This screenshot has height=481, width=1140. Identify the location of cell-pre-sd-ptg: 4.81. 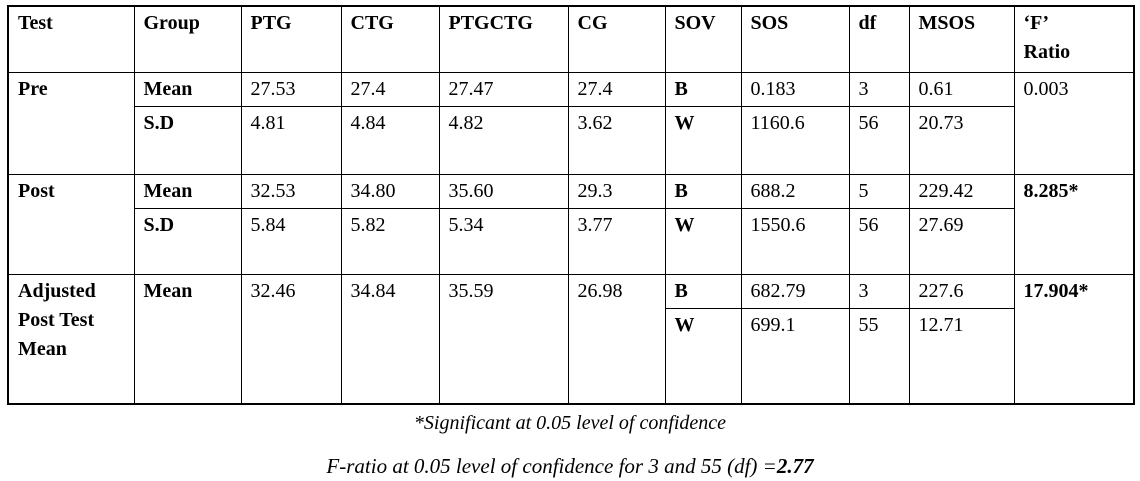
(291, 140).